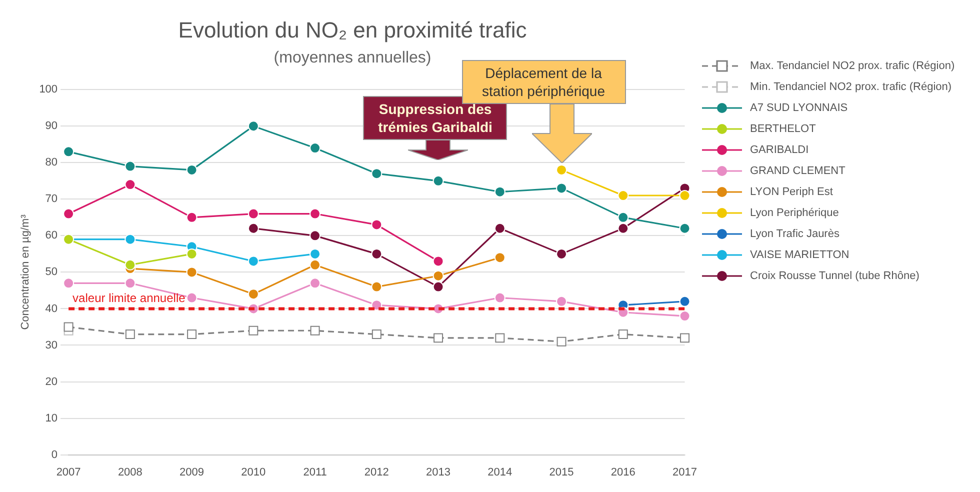 This screenshot has height=492, width=980. I want to click on chart-title: Evolution du NO₂ en proximité trafic, so click(352, 29).